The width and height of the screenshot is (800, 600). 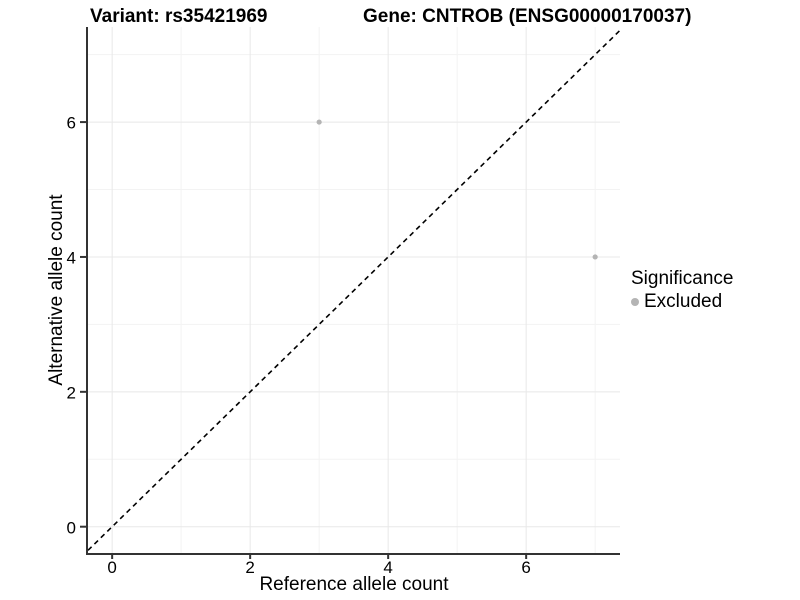 I want to click on legend-title: Significance, so click(x=682, y=278).